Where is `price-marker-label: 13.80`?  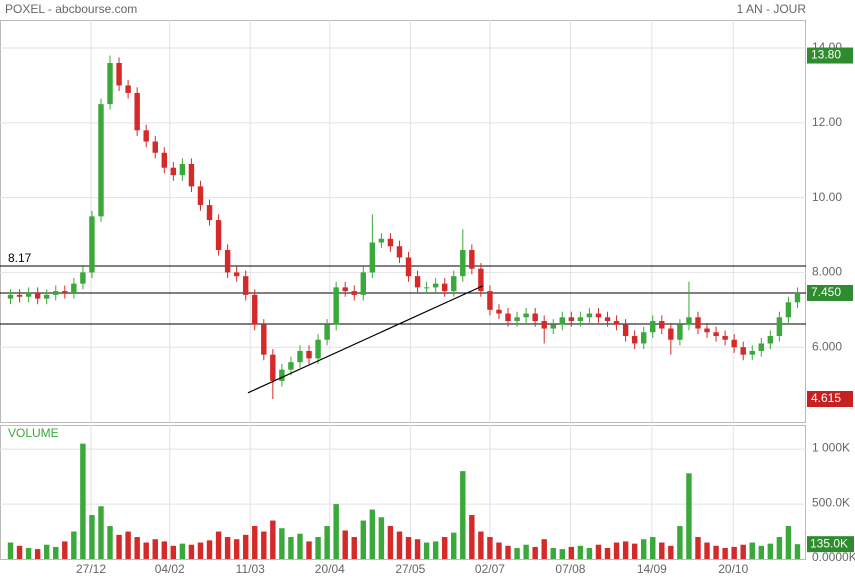
price-marker-label: 13.80 is located at coordinates (826, 55).